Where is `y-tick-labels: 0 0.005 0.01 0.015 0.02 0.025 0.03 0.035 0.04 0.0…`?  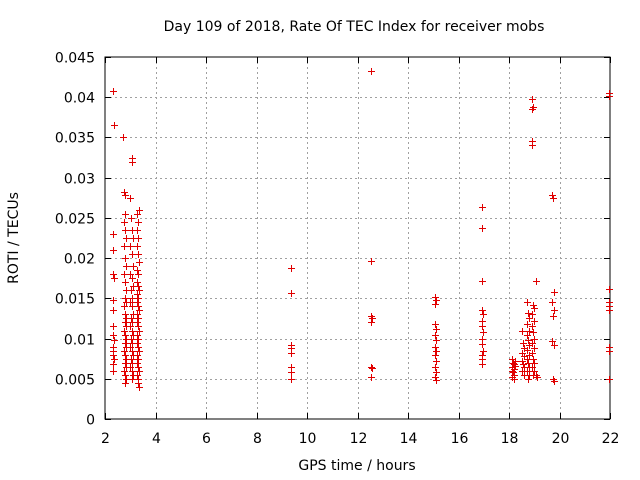 y-tick-labels: 0 0.005 0.01 0.015 0.02 0.025 0.03 0.035 0.04 0.0… is located at coordinates (75, 240).